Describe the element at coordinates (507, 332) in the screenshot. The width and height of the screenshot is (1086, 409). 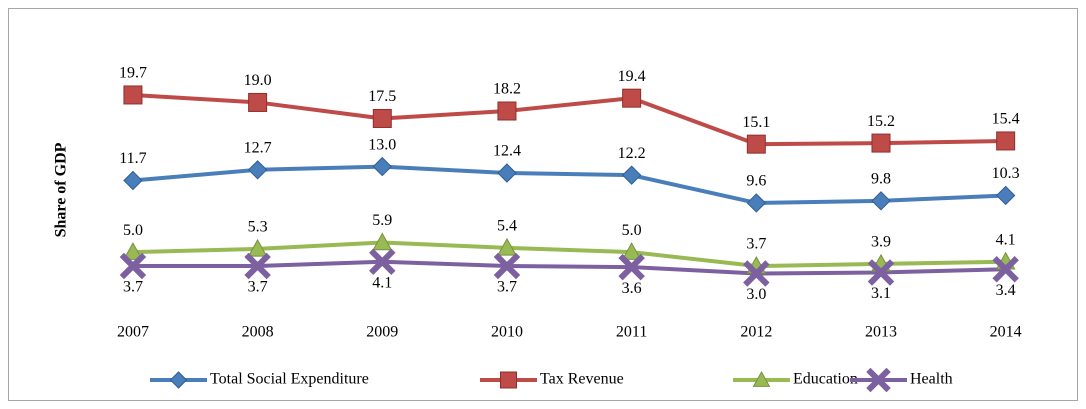
I see `x-tick-label: 2010` at that location.